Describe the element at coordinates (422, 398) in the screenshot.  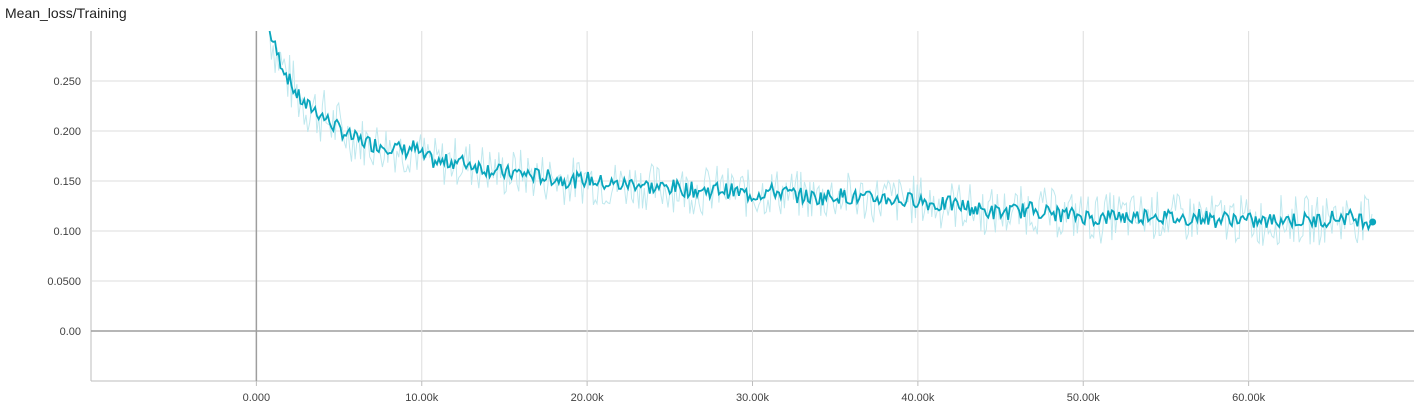
I see `x-tick-label: 10.00k` at that location.